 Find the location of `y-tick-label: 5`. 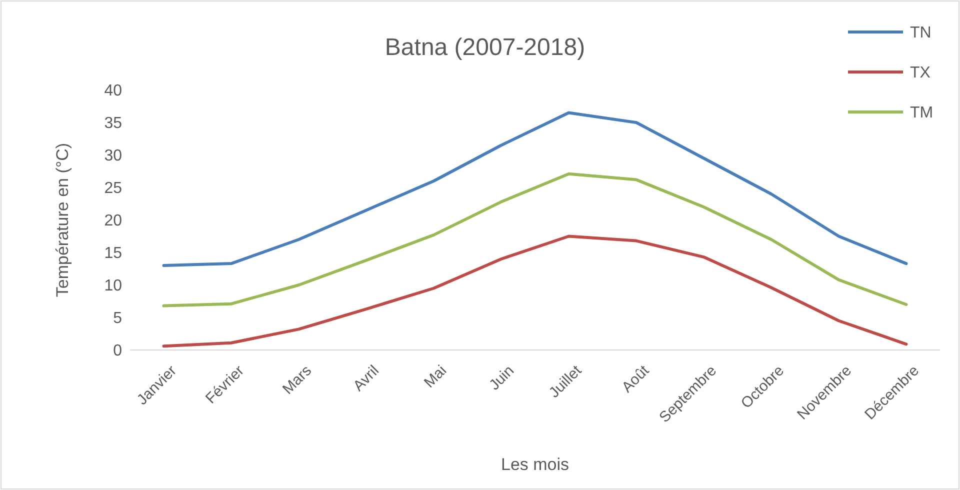

y-tick-label: 5 is located at coordinates (117, 319).